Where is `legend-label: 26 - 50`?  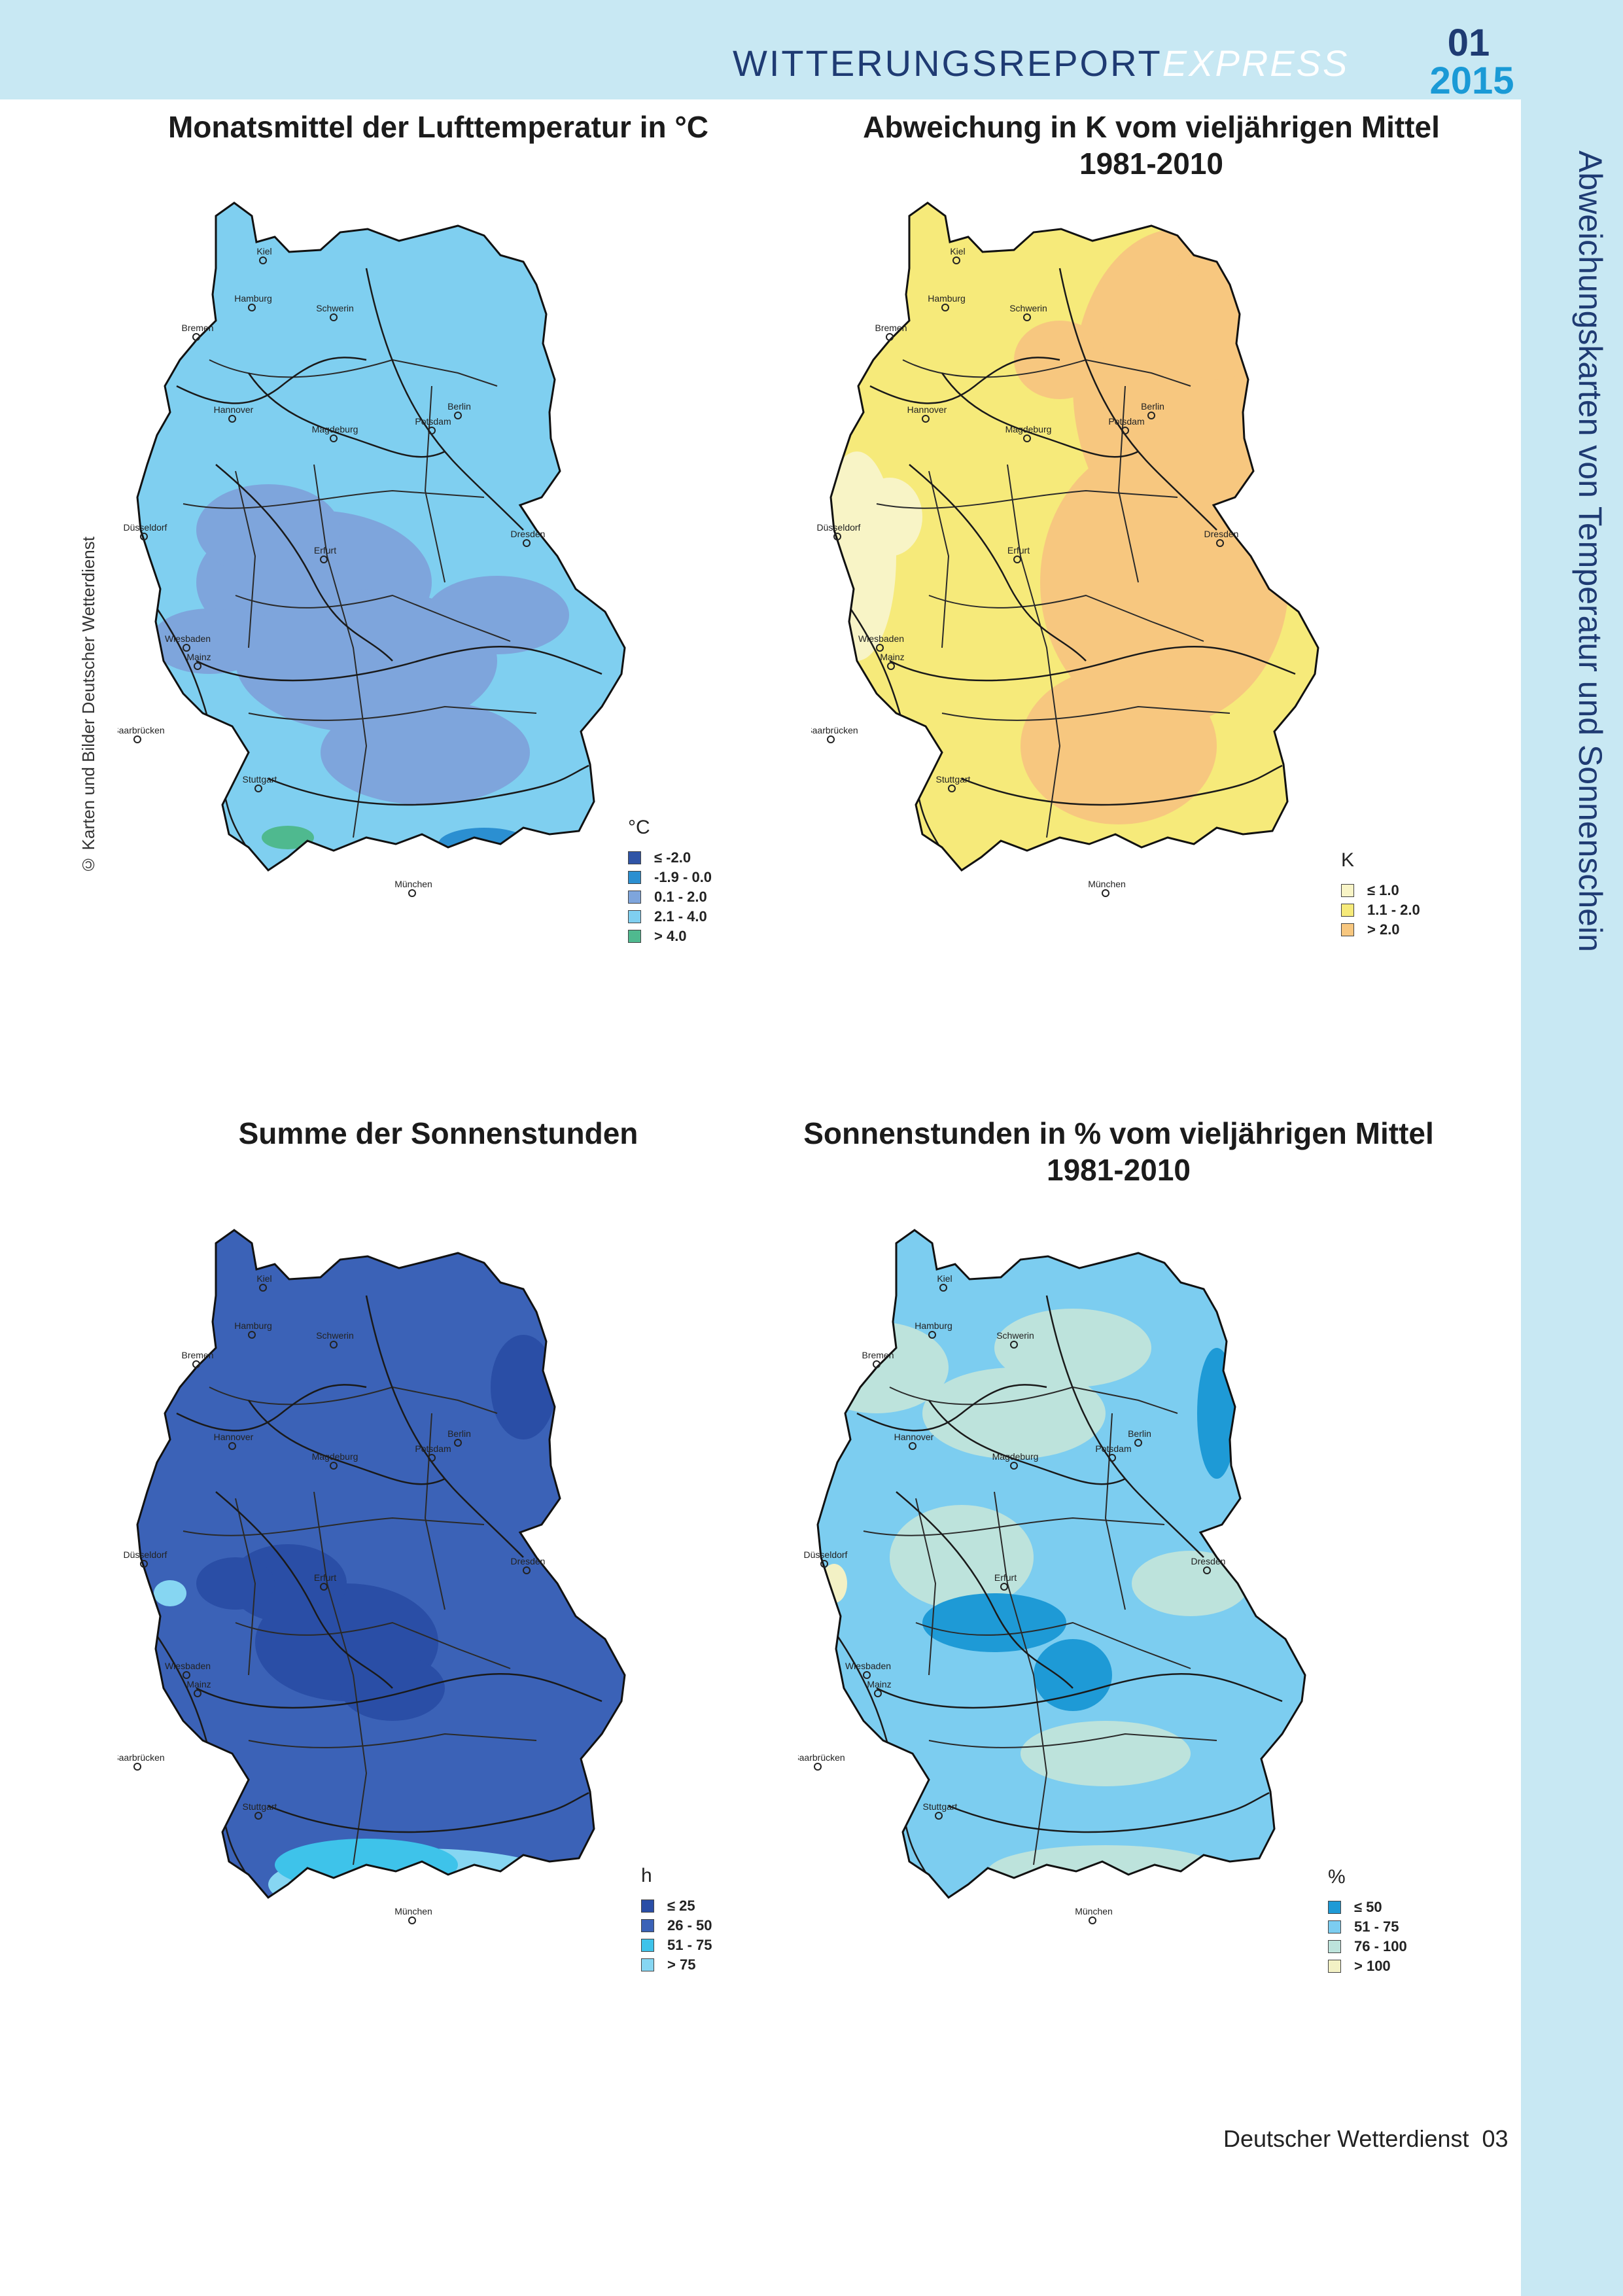 legend-label: 26 - 50 is located at coordinates (689, 1925).